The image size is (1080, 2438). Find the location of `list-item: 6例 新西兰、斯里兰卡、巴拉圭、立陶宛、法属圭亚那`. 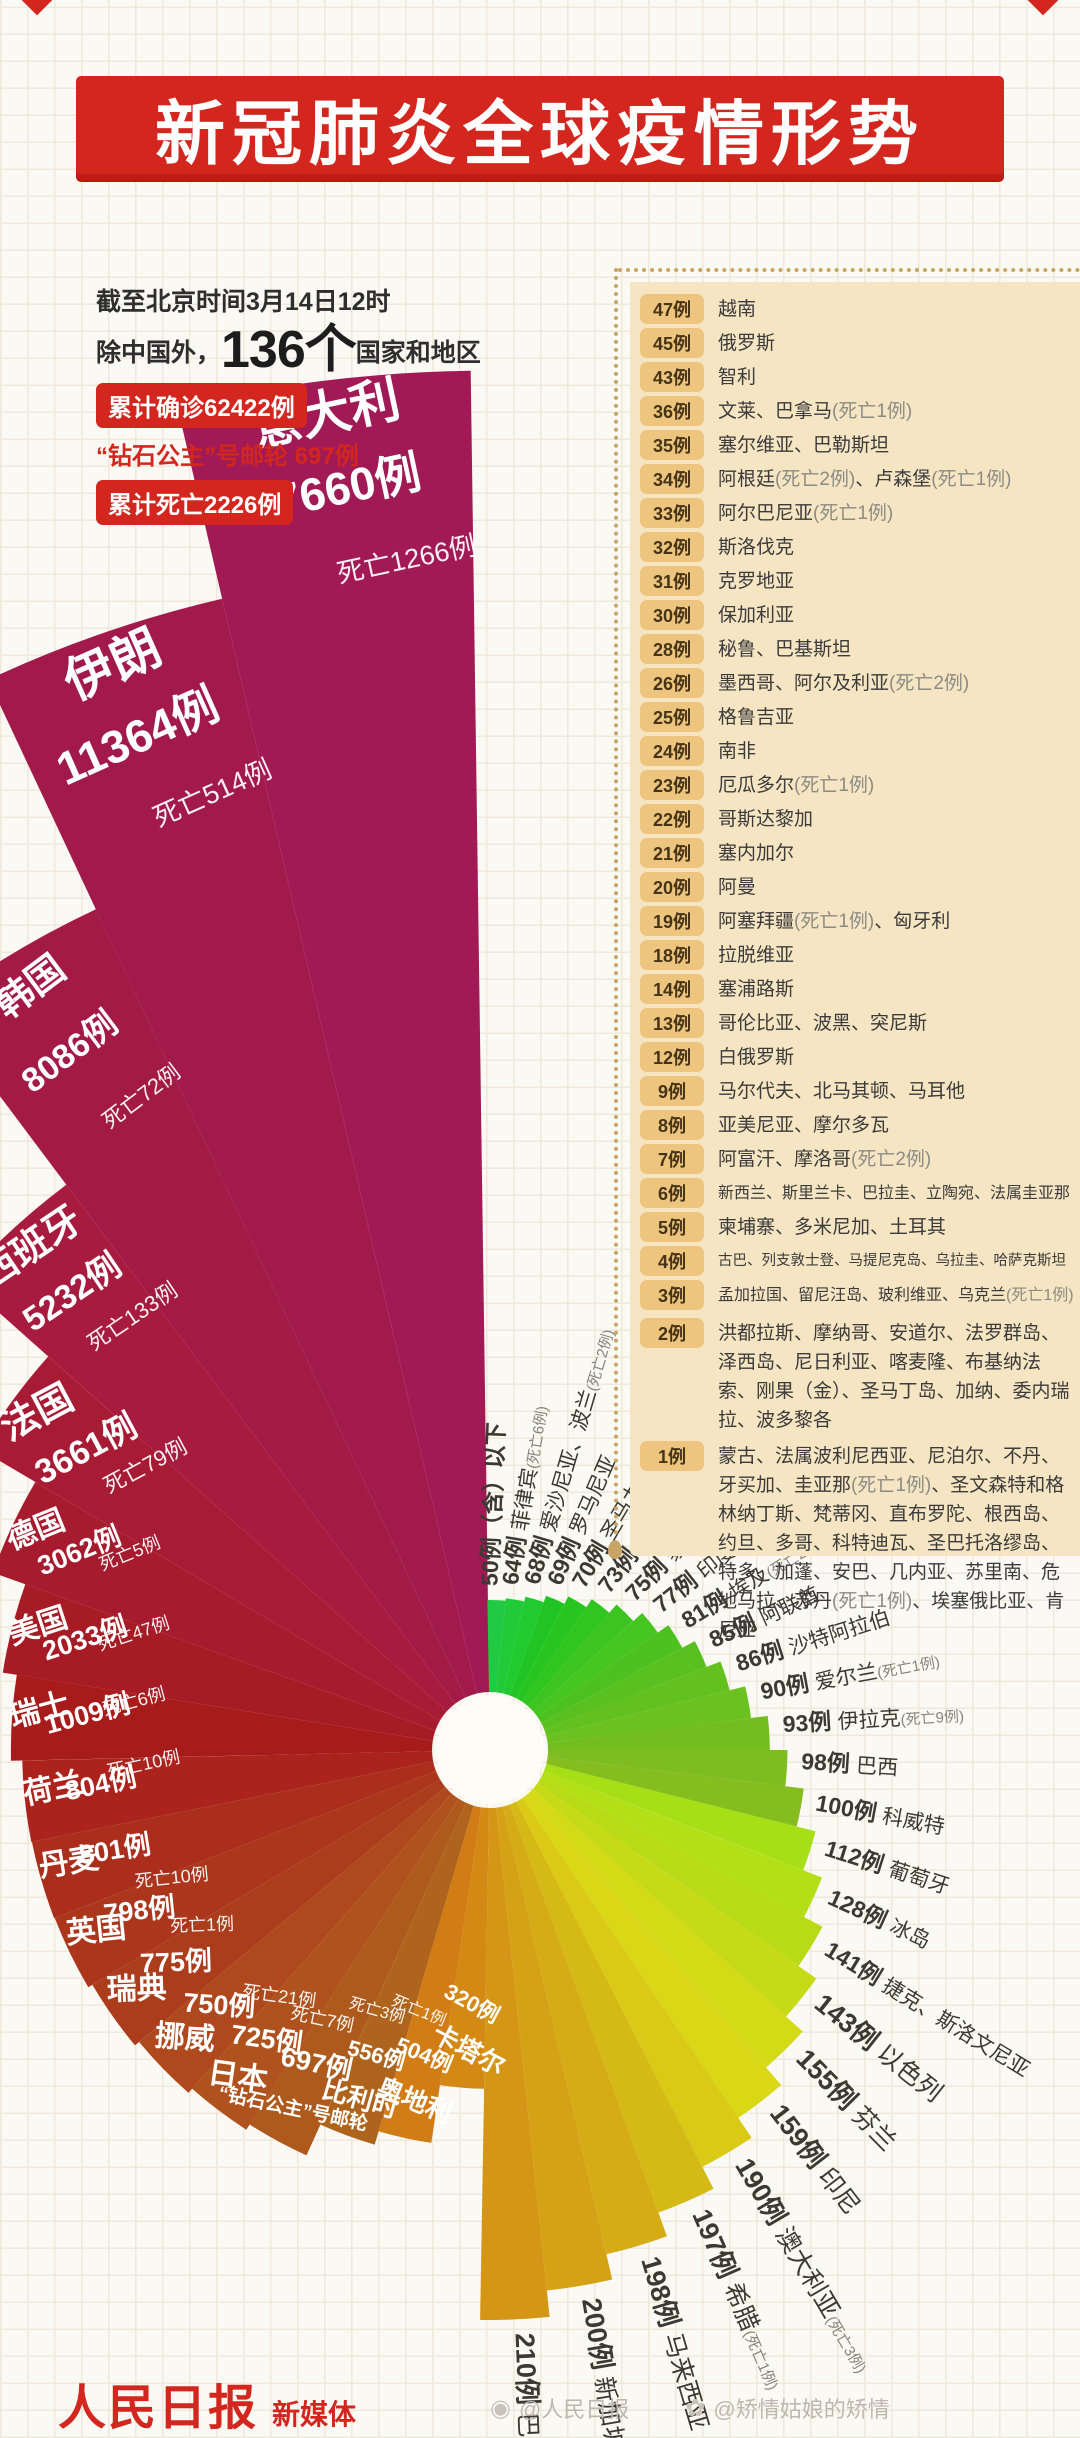

list-item: 6例 新西兰、斯里兰卡、巴拉圭、立陶宛、法属圭亚那 is located at coordinates (860, 1193).